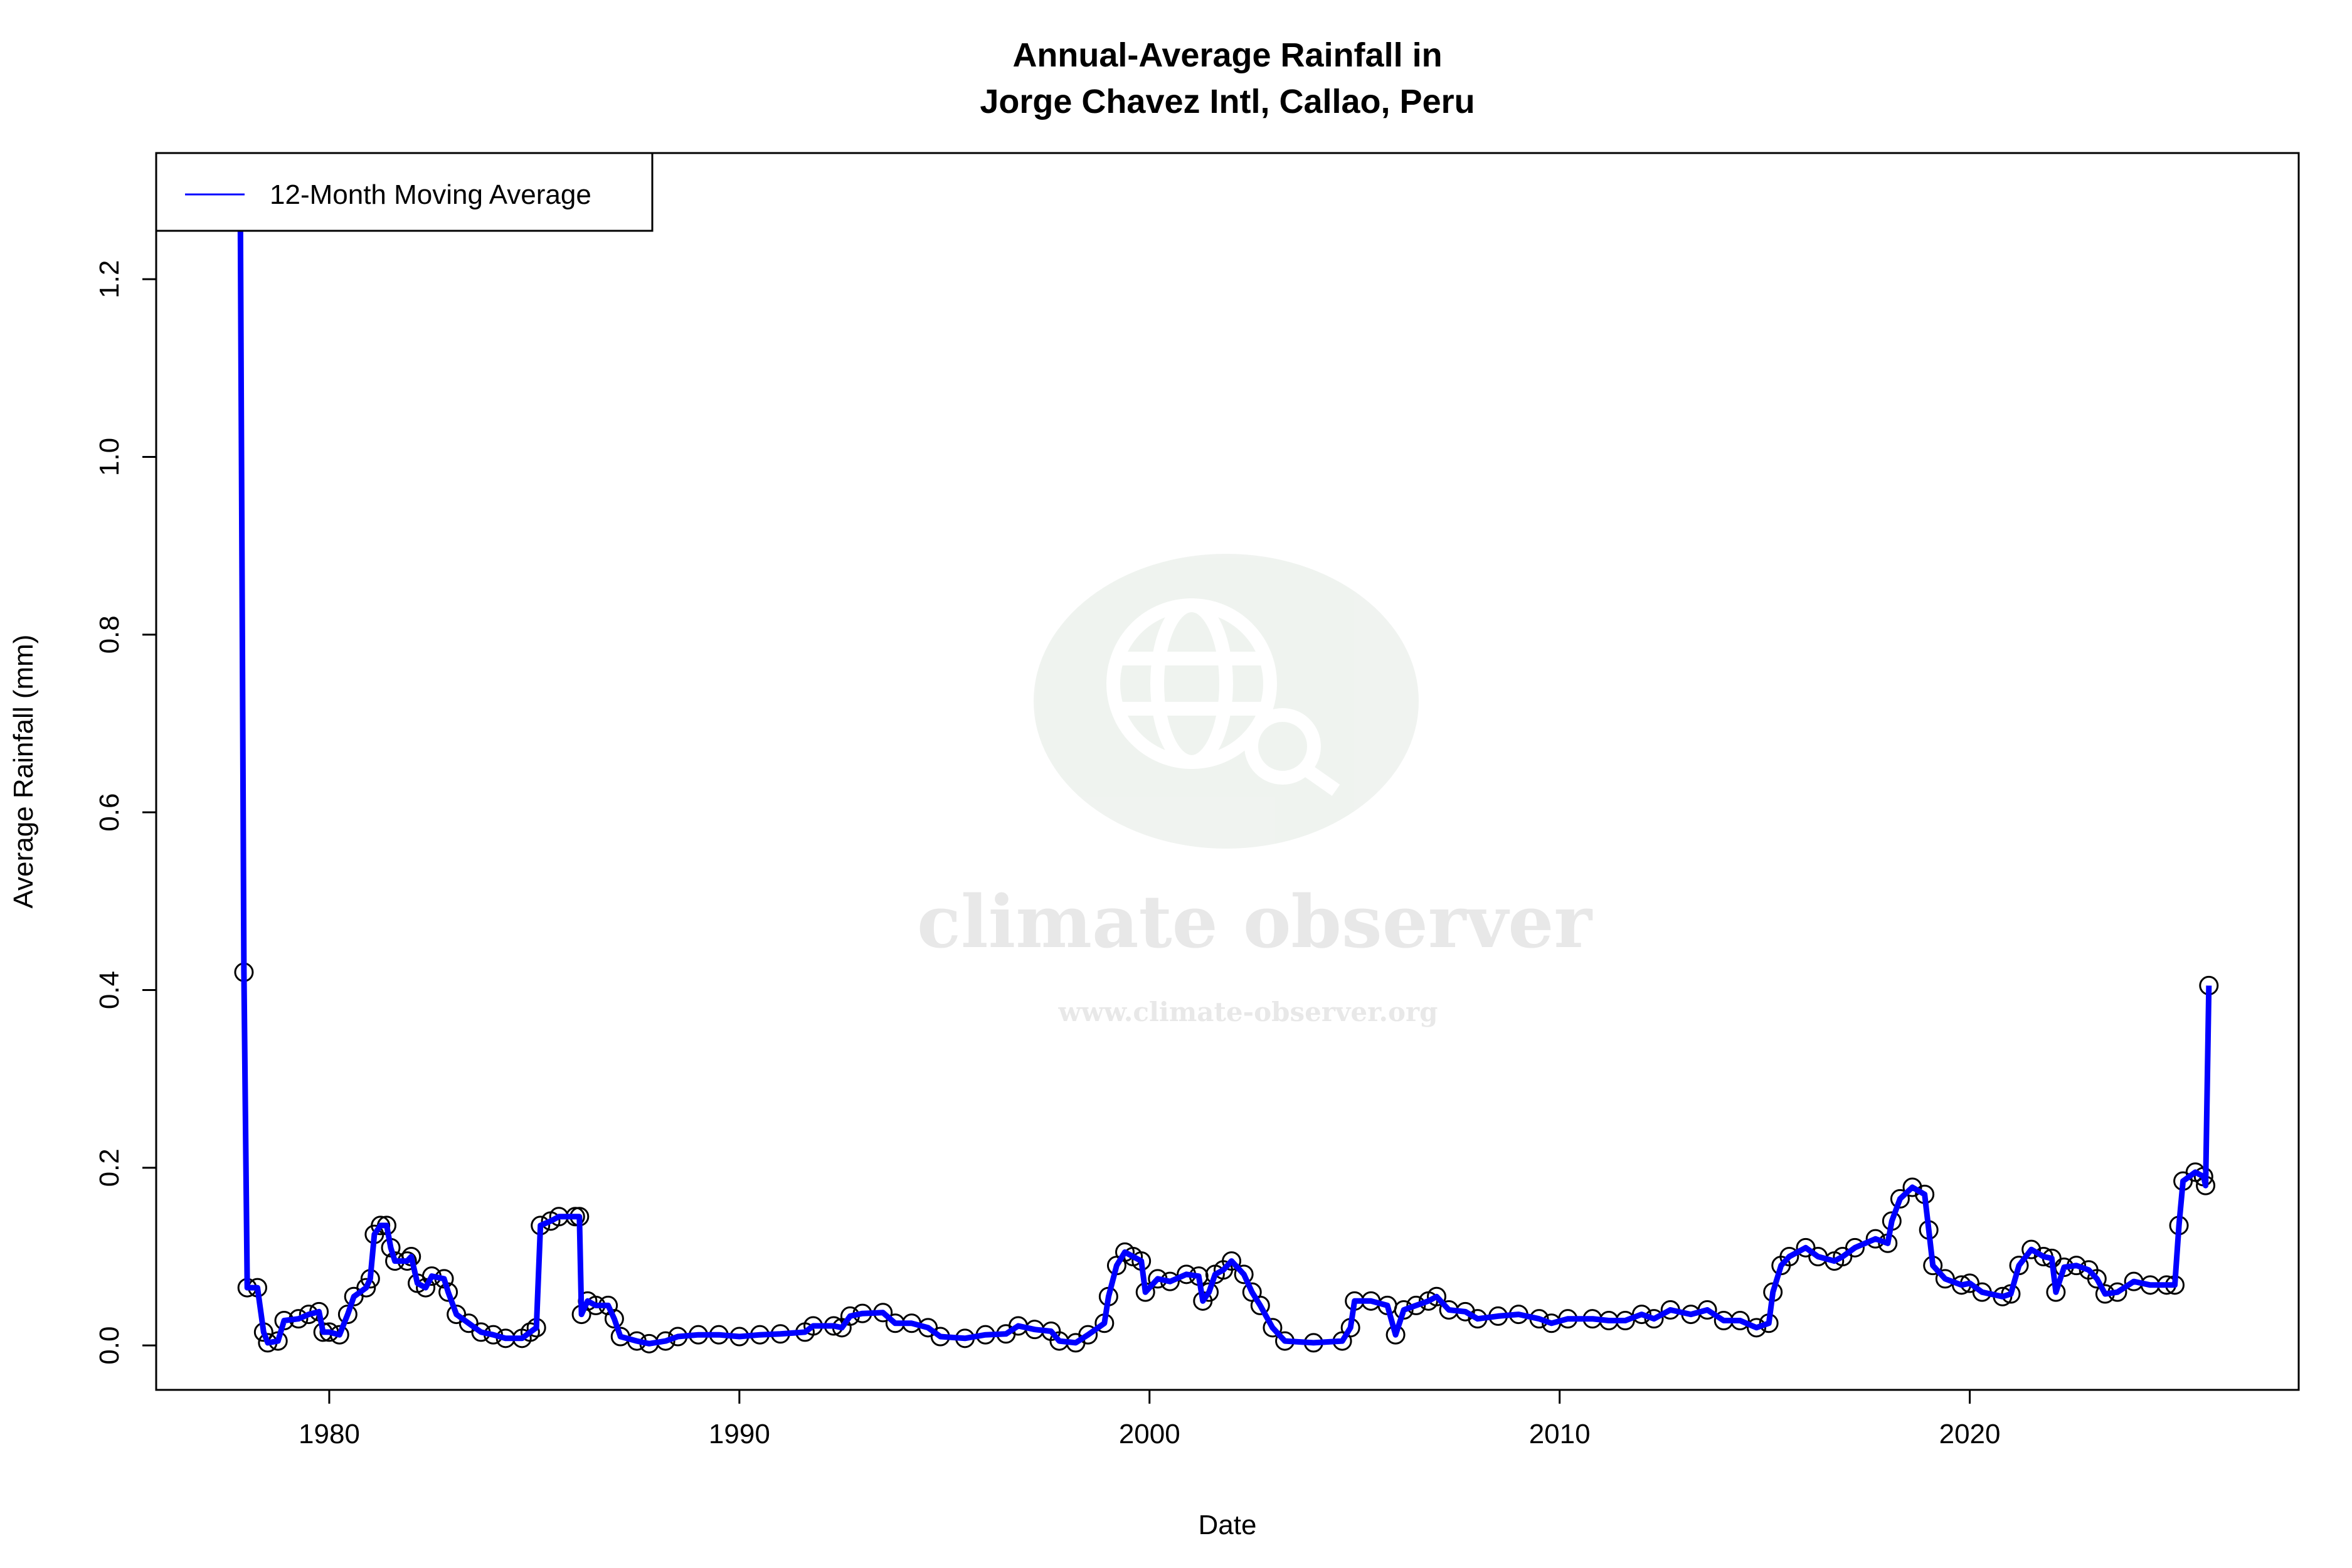  I want to click on x-axis-label: Date, so click(1228, 1525).